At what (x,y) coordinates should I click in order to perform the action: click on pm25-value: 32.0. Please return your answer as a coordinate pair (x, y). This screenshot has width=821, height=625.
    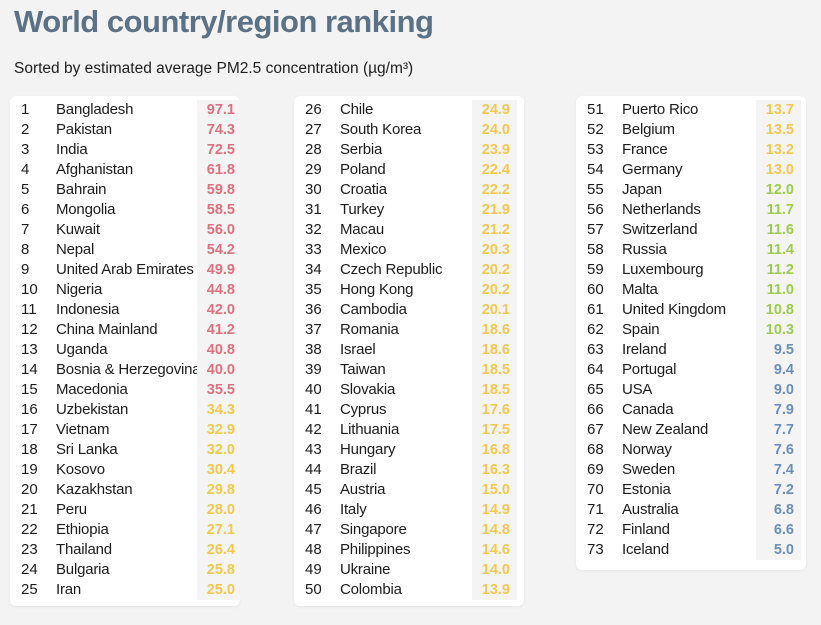
    Looking at the image, I should click on (219, 450).